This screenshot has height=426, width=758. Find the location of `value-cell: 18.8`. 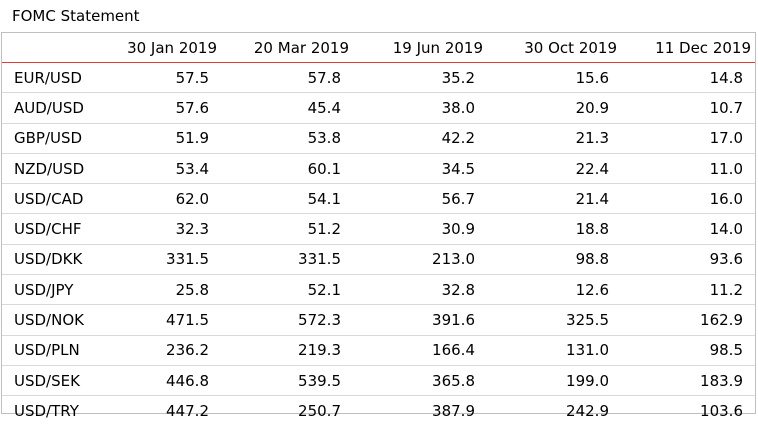

value-cell: 18.8 is located at coordinates (554, 229).